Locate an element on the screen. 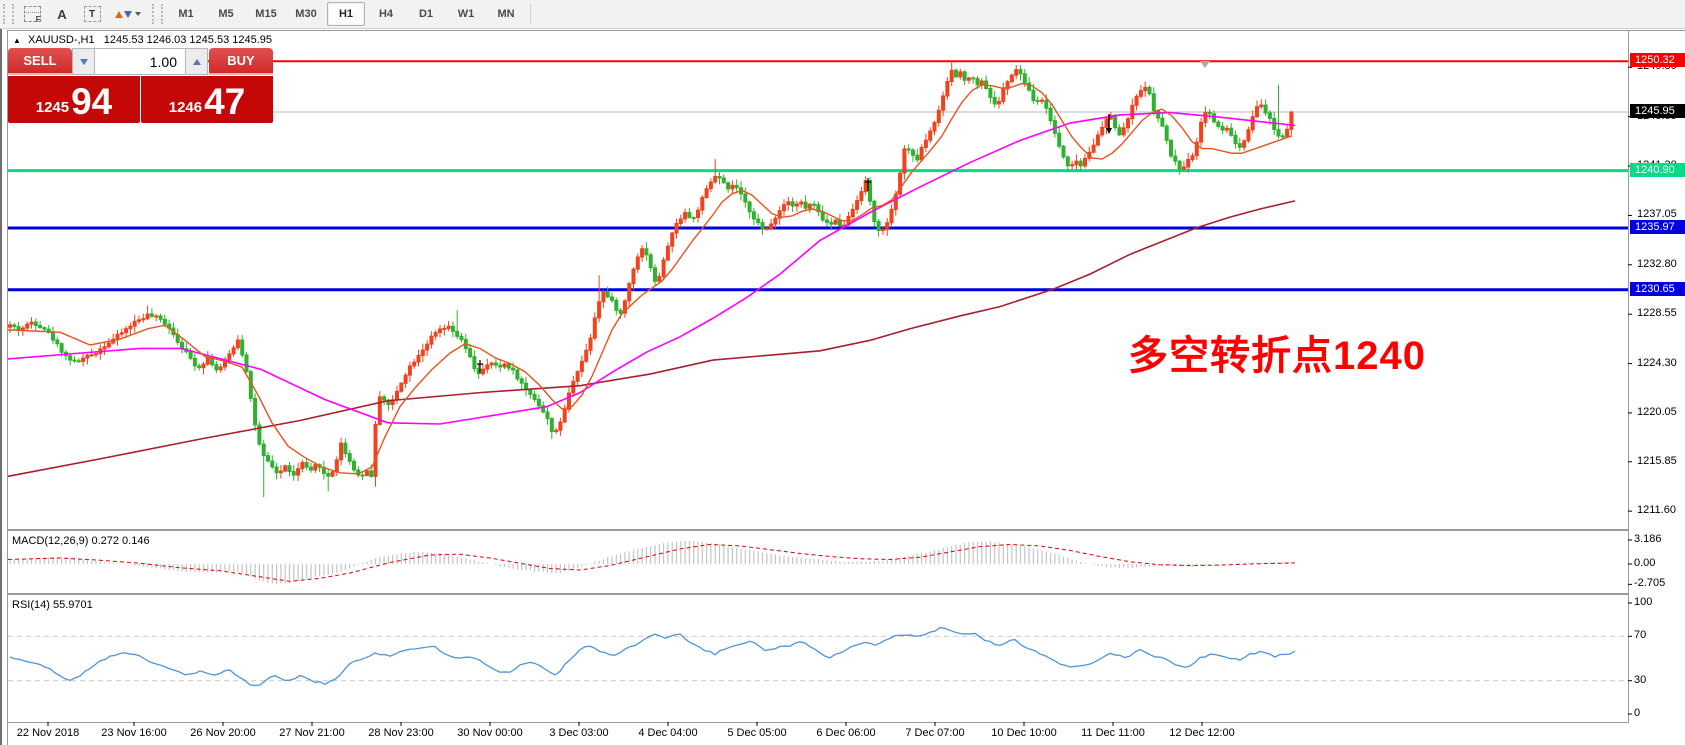 This screenshot has height=745, width=1685. bid-price-display: 1245 94 is located at coordinates (74, 99).